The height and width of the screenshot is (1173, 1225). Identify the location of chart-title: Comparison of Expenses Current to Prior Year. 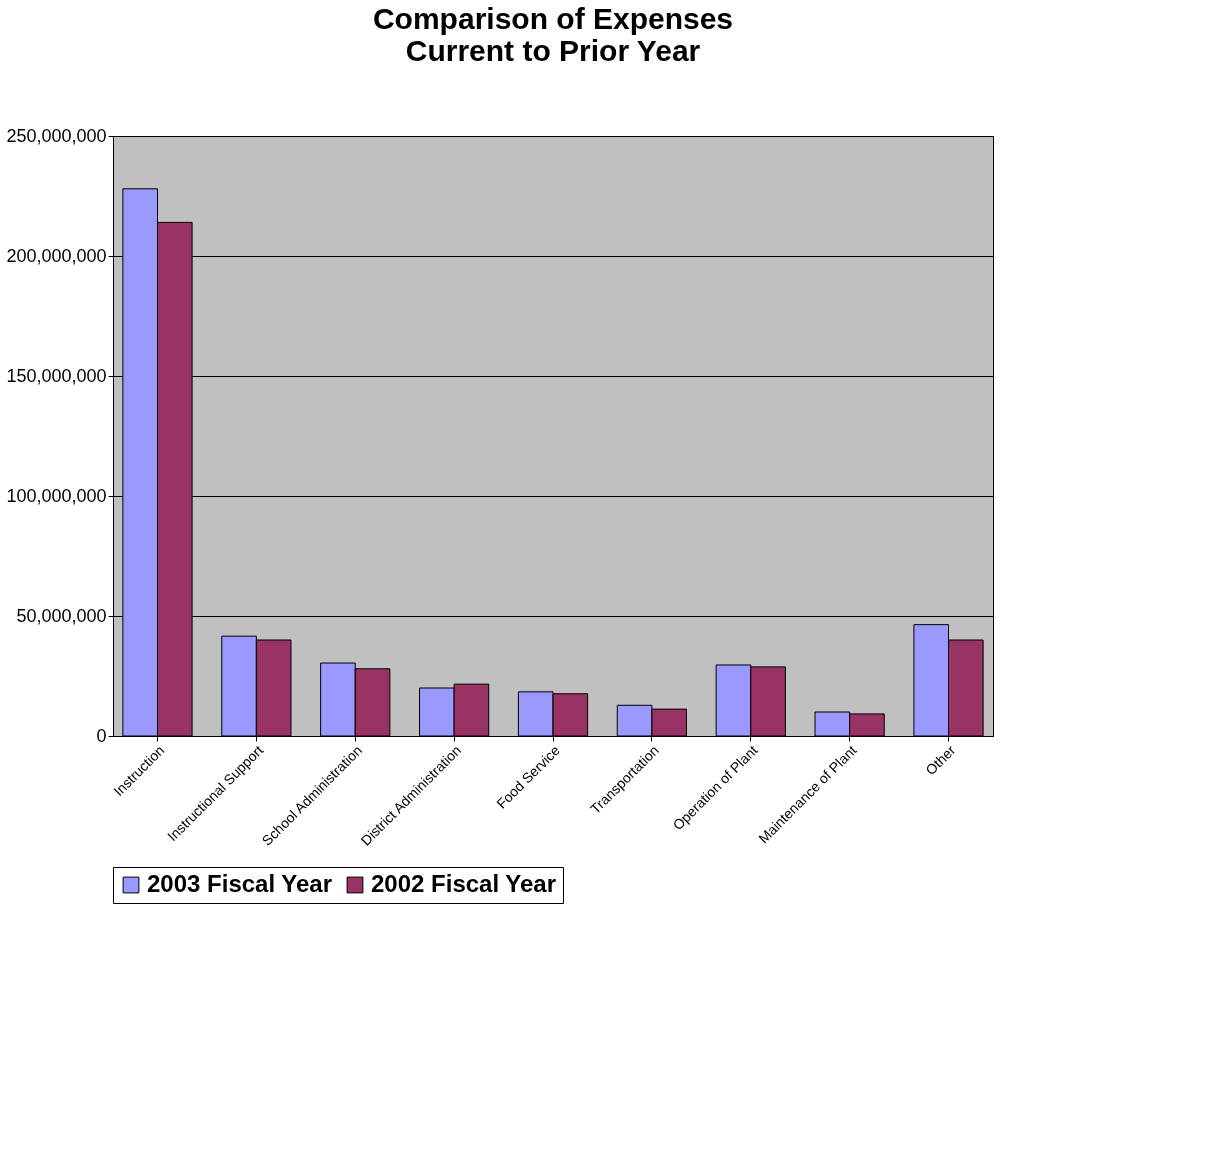
(553, 34).